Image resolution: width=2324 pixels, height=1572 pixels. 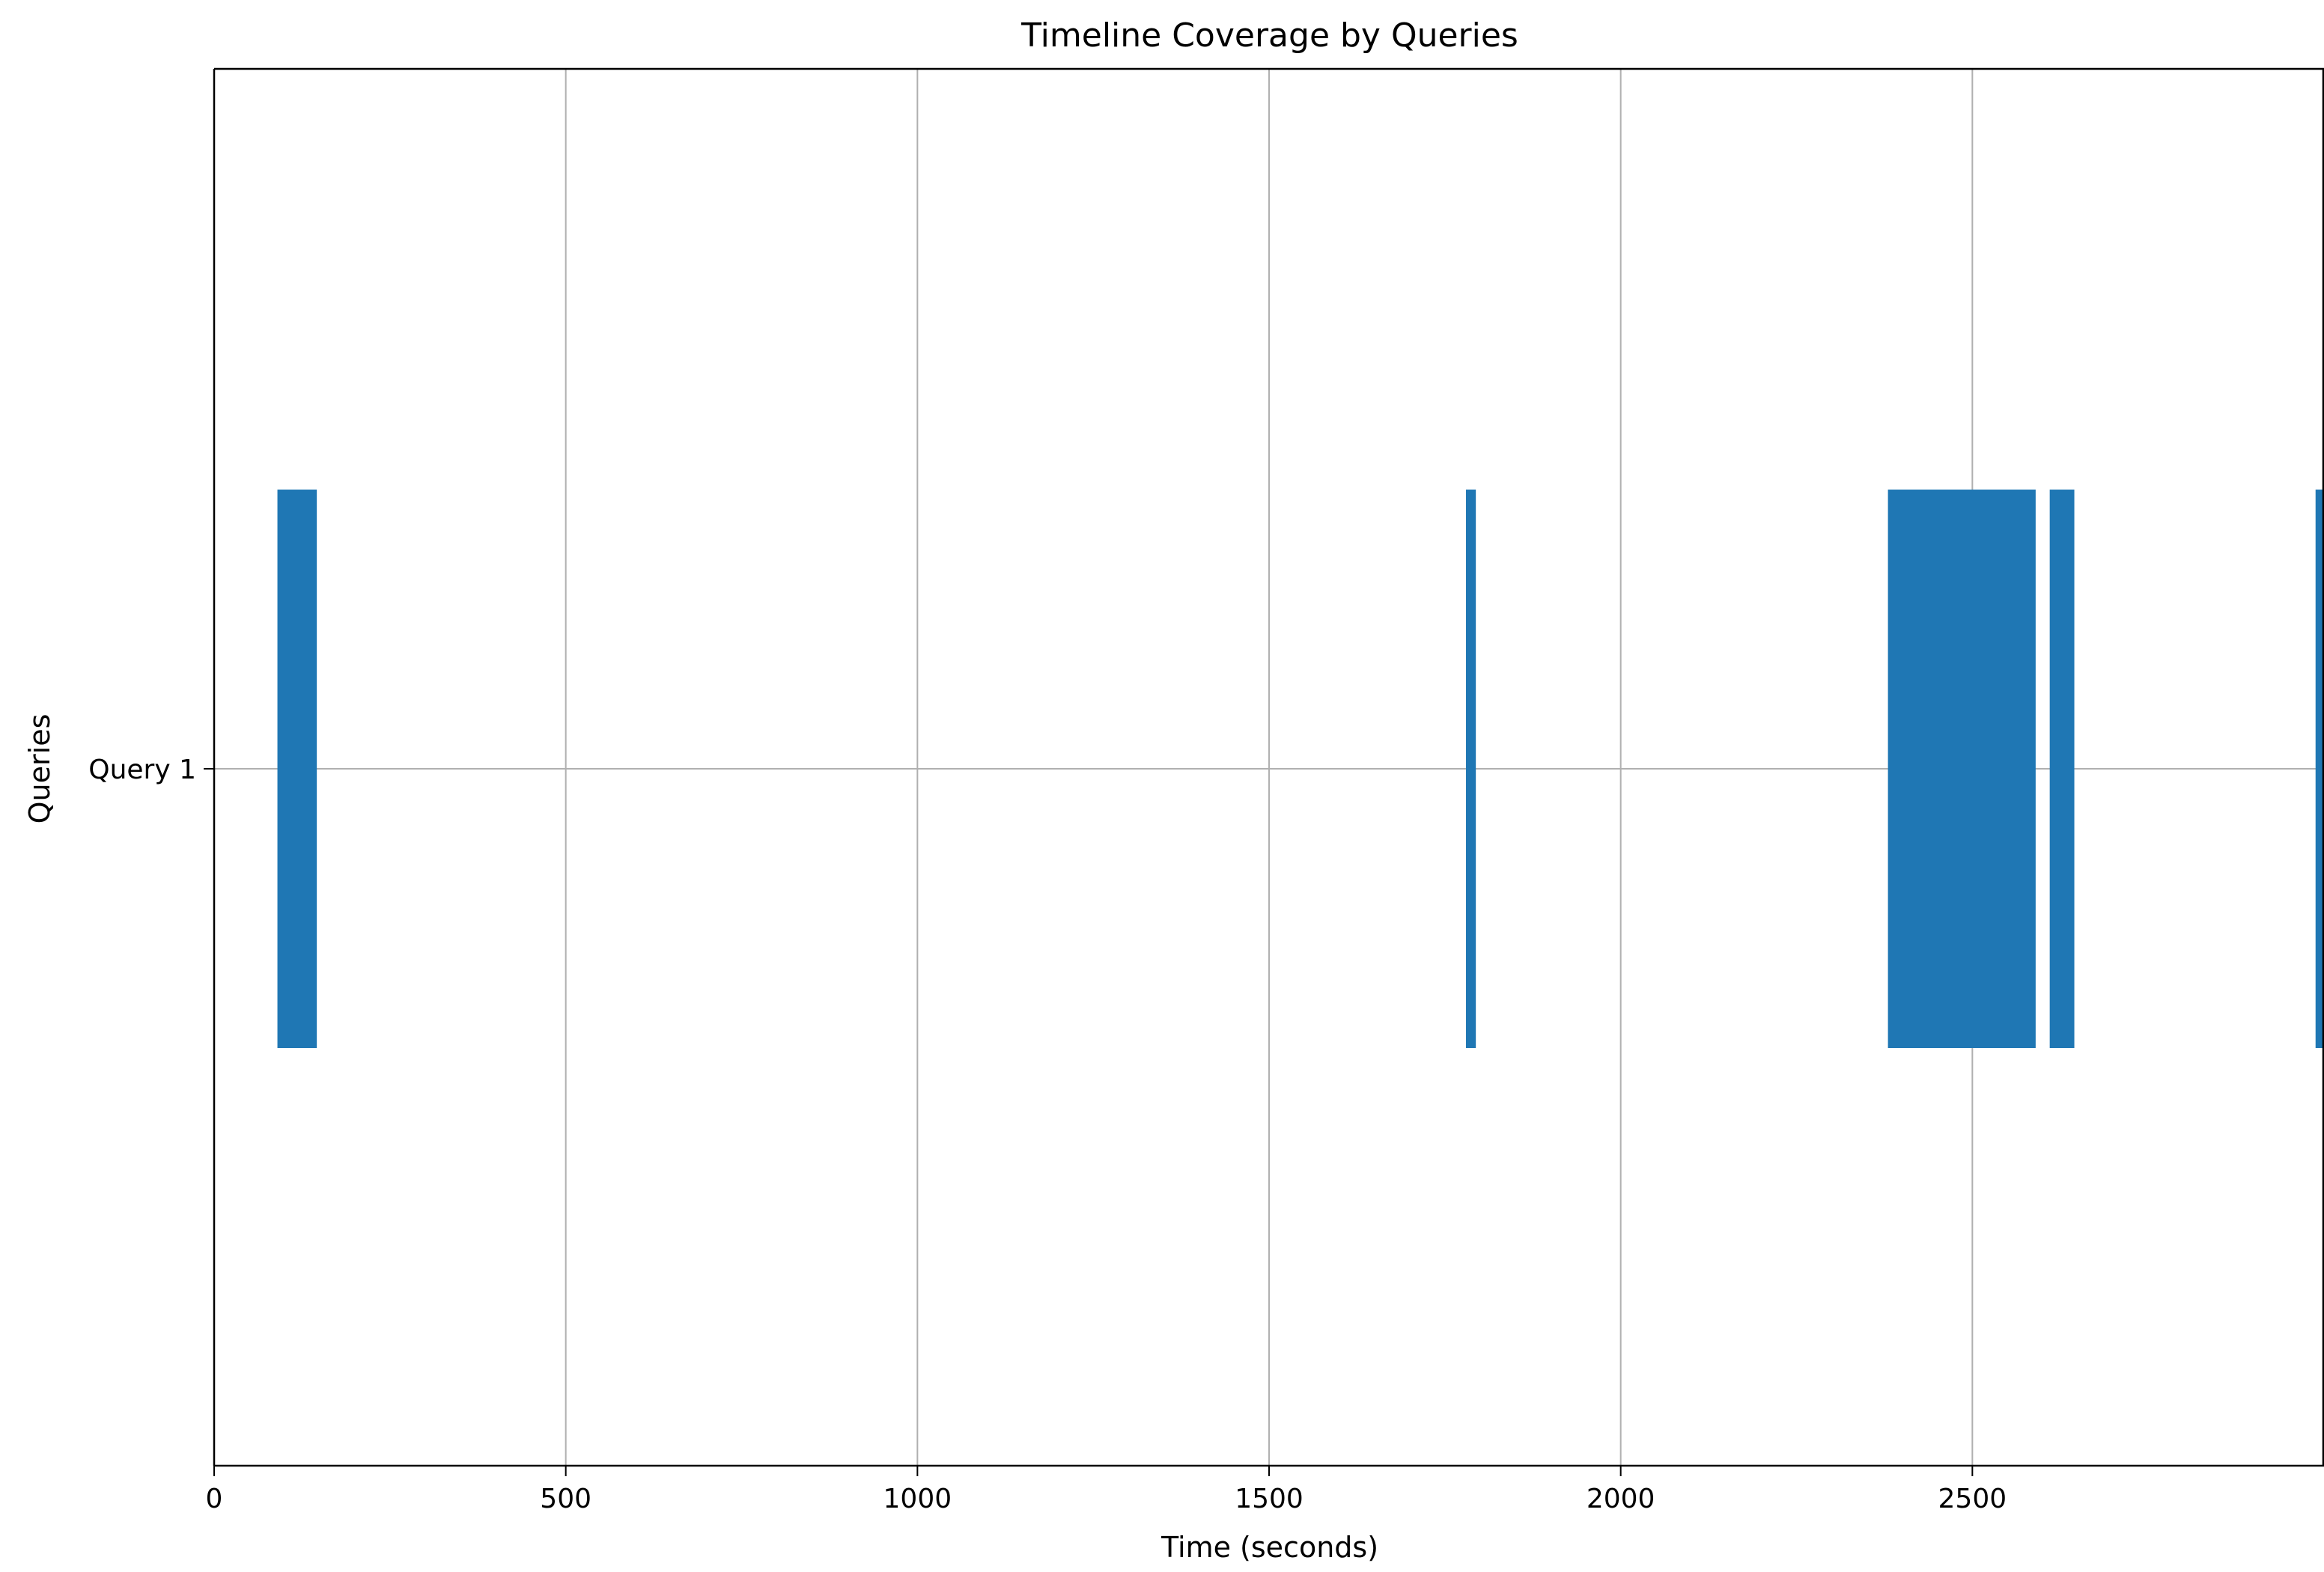 I want to click on x-axis-label: Time (seconds), so click(x=1269, y=1547).